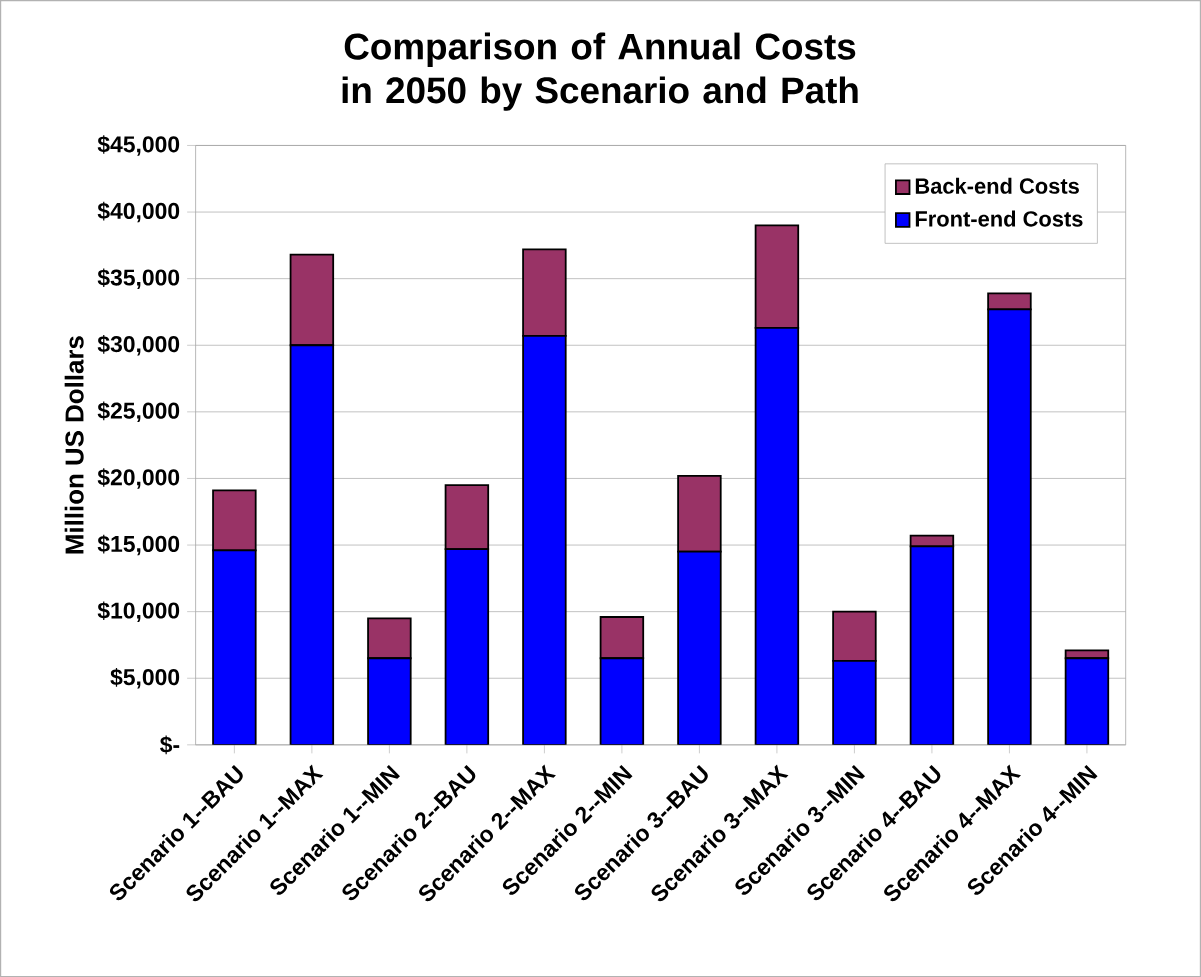 The width and height of the screenshot is (1201, 977). What do you see at coordinates (138, 611) in the screenshot?
I see `y-tick-label: $10,000` at bounding box center [138, 611].